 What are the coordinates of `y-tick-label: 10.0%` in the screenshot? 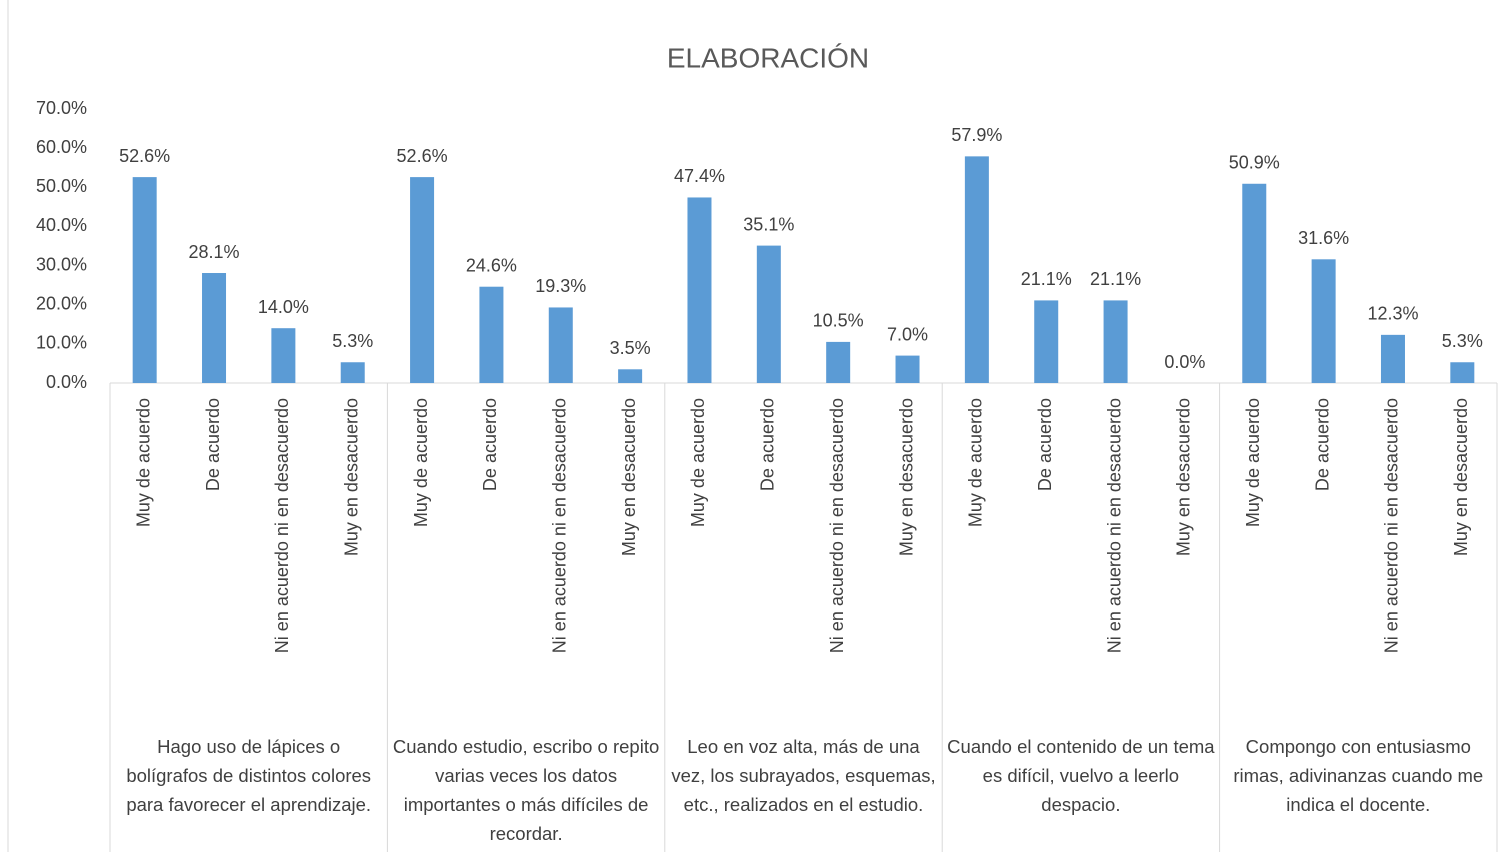 It's located at (61, 343).